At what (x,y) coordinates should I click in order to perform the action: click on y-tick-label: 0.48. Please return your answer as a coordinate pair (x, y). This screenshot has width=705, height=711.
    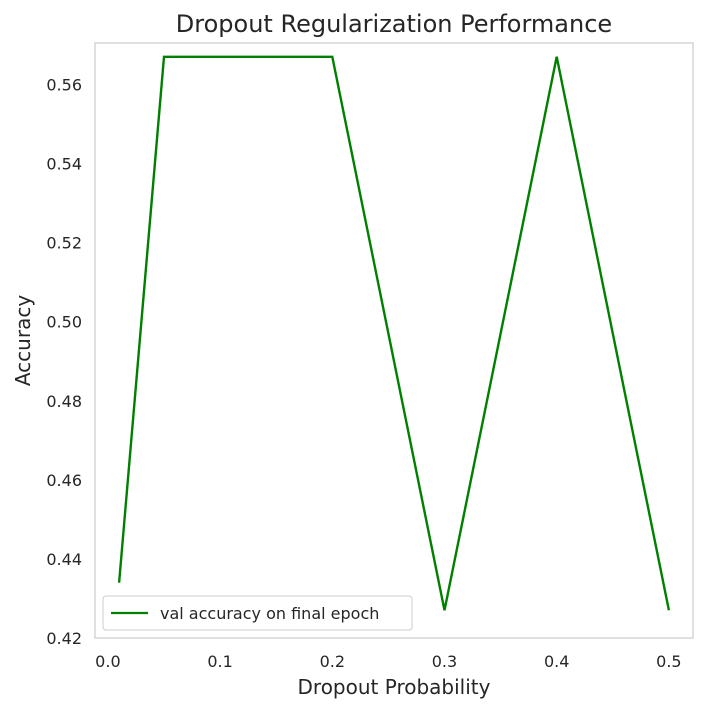
    Looking at the image, I should click on (64, 401).